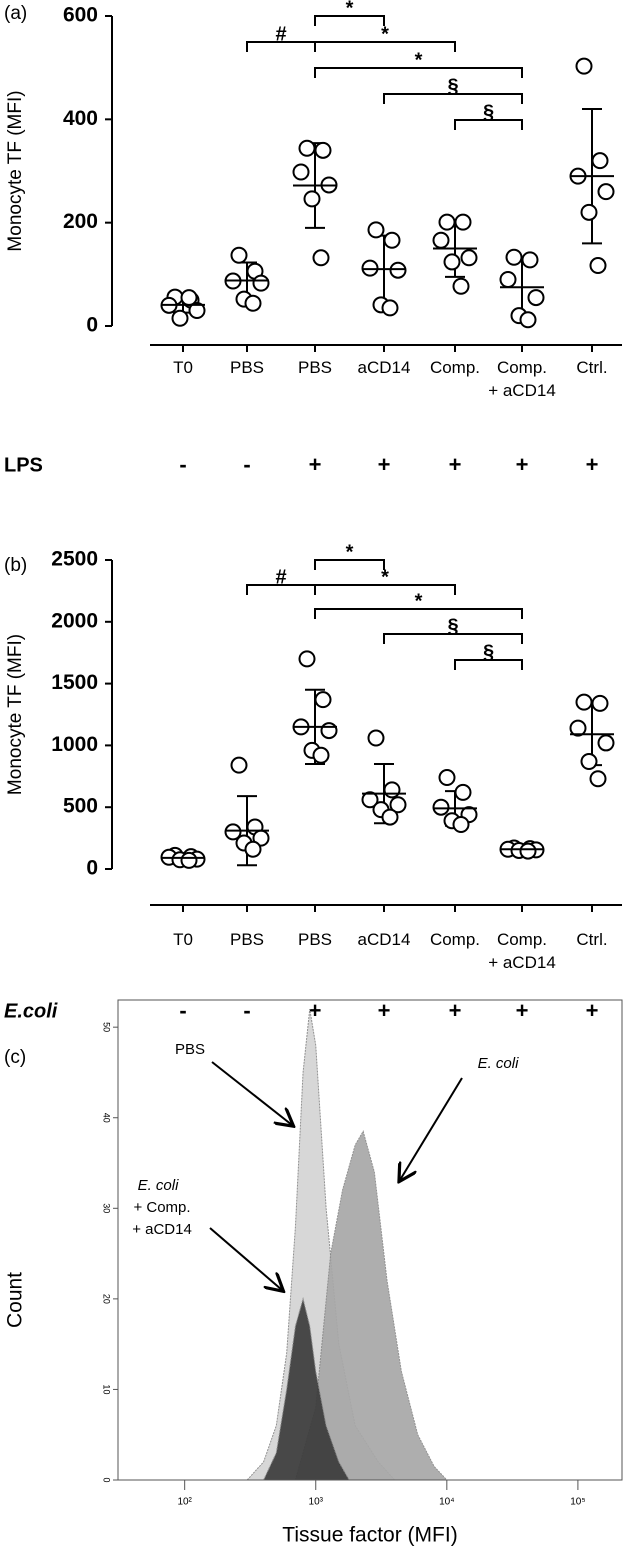  What do you see at coordinates (107, 1027) in the screenshot?
I see `y-tick-label: 50` at bounding box center [107, 1027].